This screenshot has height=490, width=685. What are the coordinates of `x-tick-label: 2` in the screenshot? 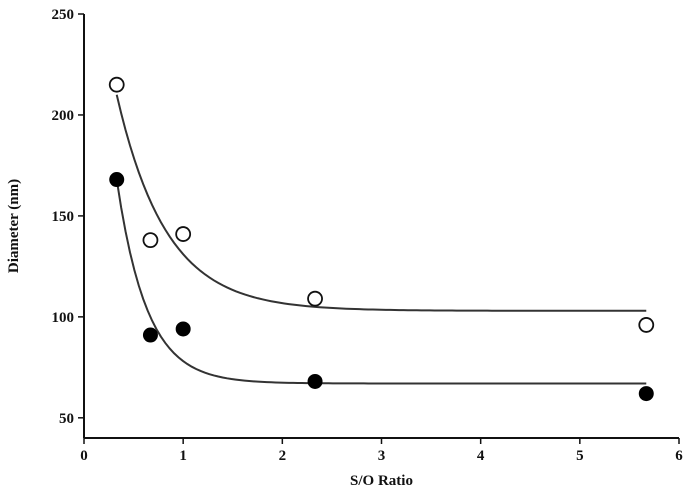 It's located at (283, 456).